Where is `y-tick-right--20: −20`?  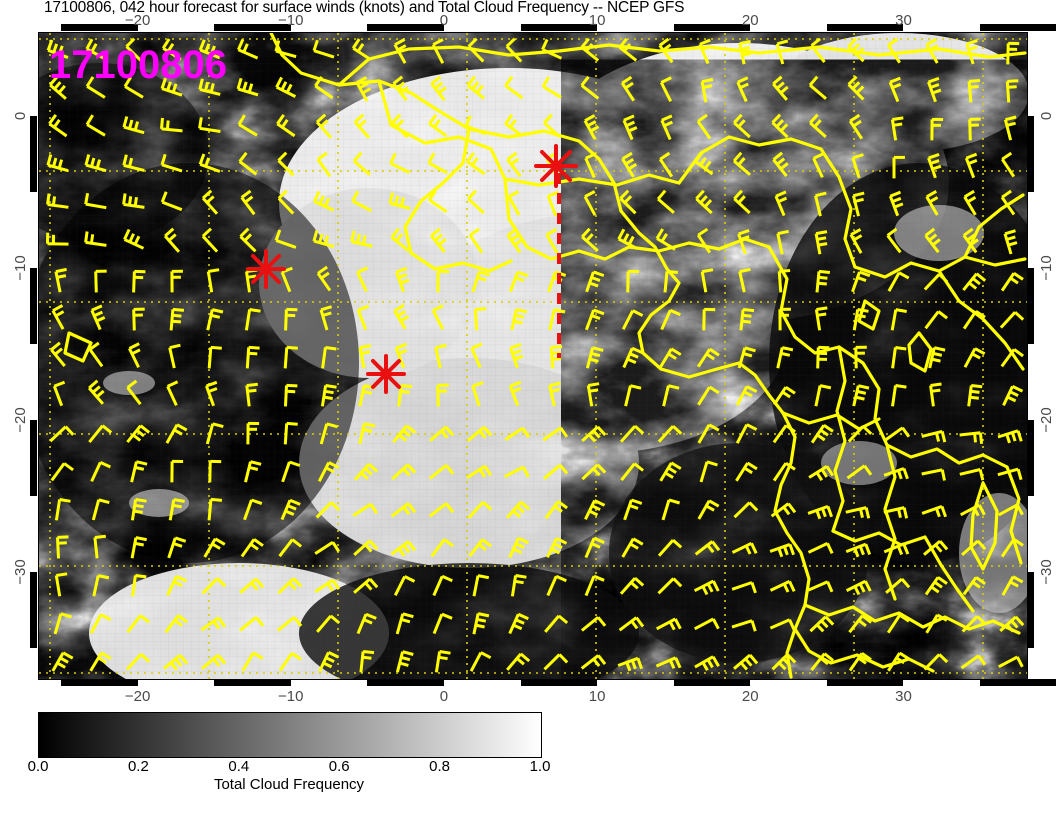 y-tick-right--20: −20 is located at coordinates (1046, 419).